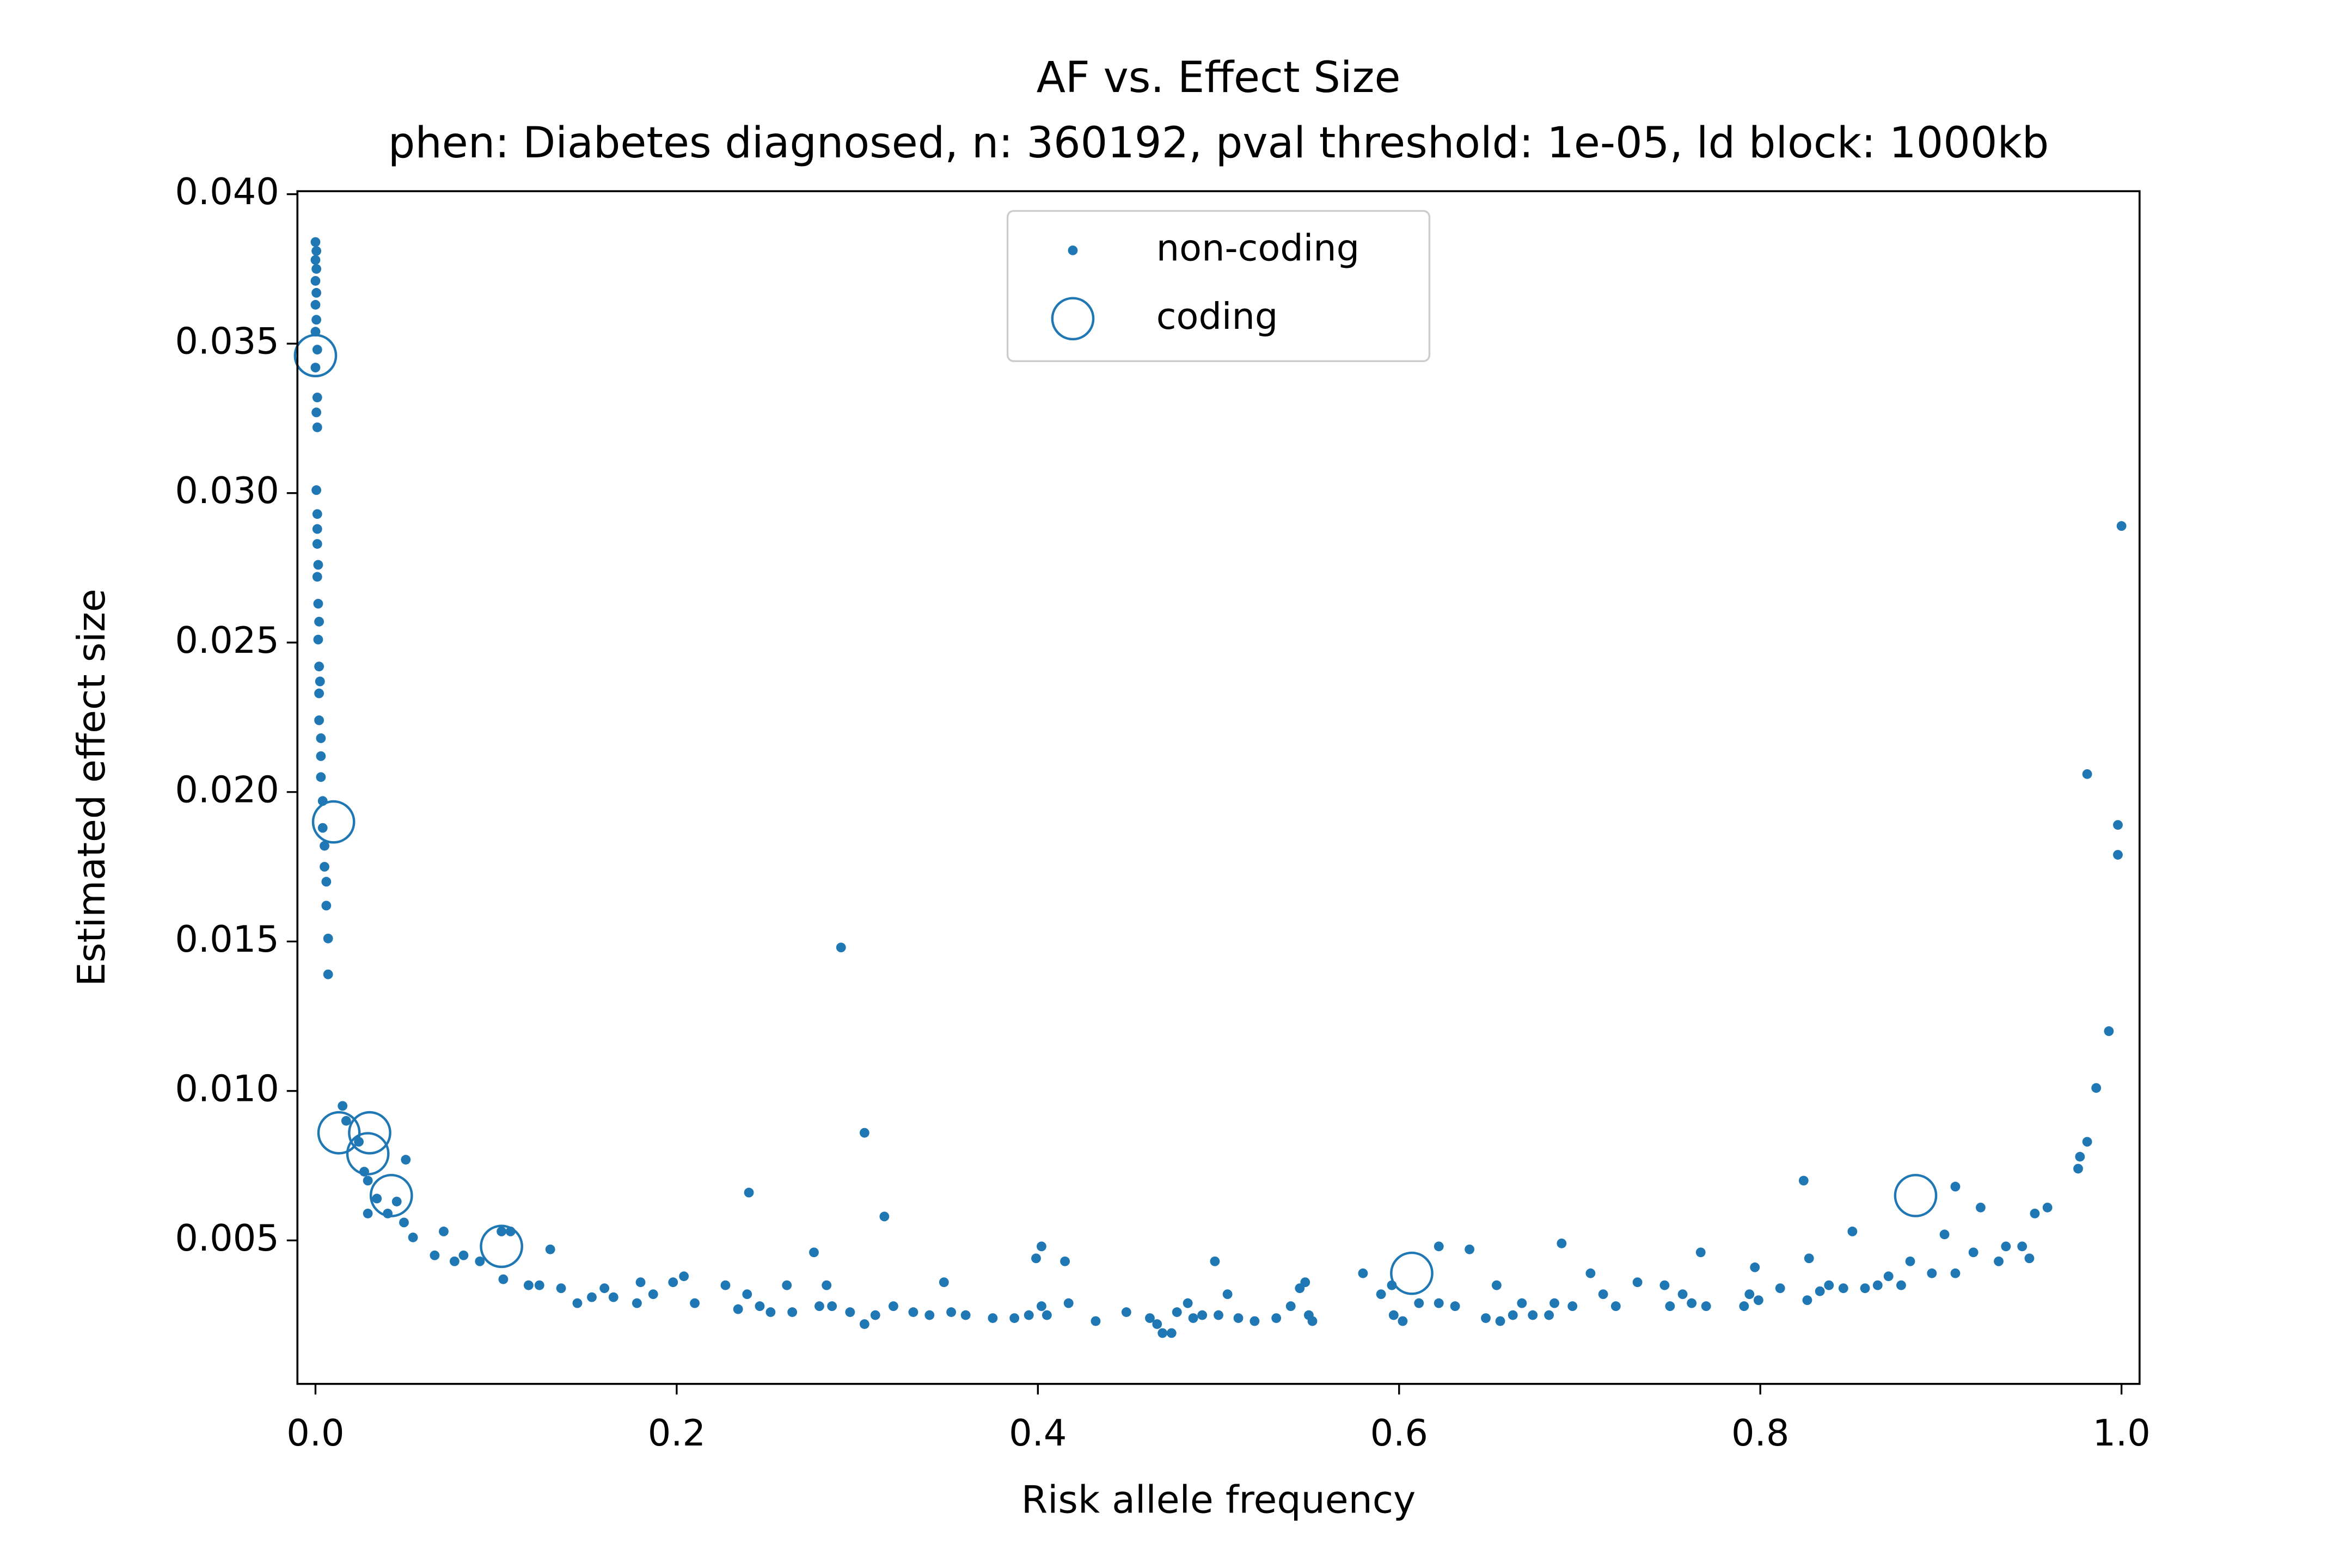 Image resolution: width=2352 pixels, height=1568 pixels. Describe the element at coordinates (227, 490) in the screenshot. I see `y-tick-label: 0.030` at that location.